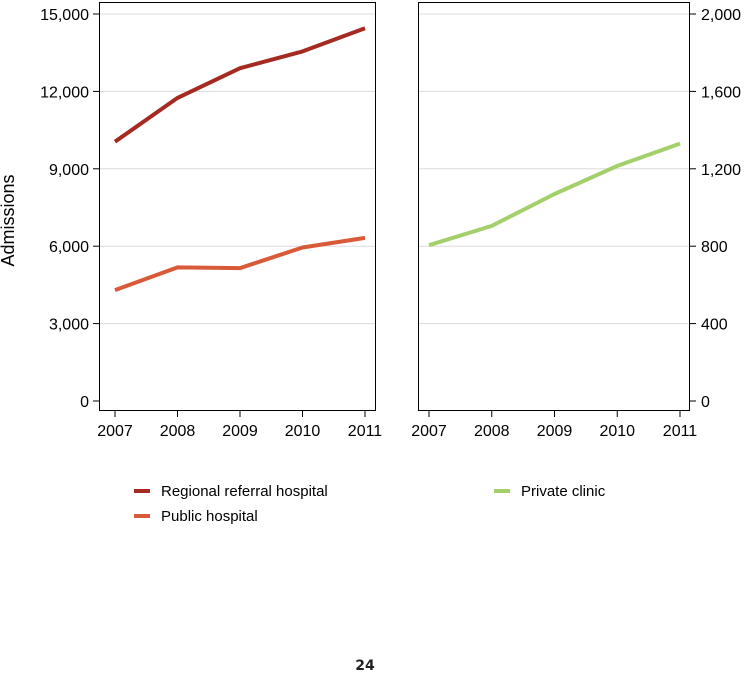  What do you see at coordinates (714, 325) in the screenshot?
I see `y-tick-label: 400` at bounding box center [714, 325].